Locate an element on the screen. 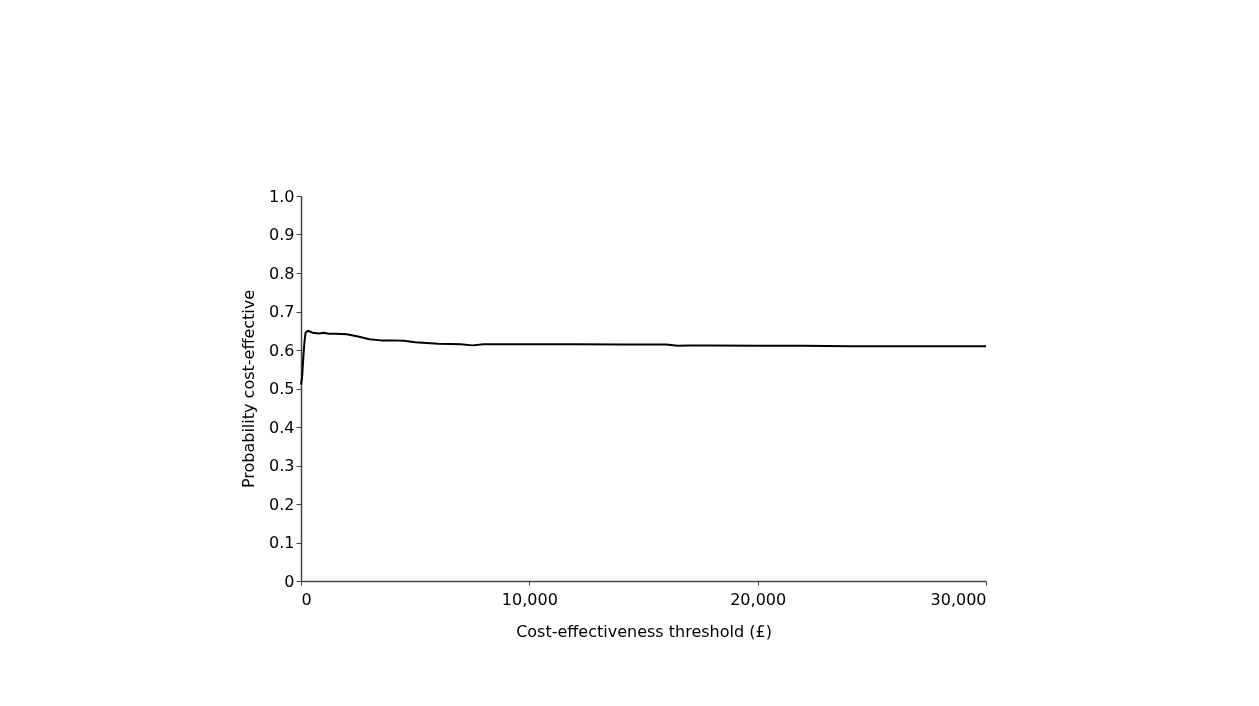 The height and width of the screenshot is (706, 1259). line-series is located at coordinates (643, 357).